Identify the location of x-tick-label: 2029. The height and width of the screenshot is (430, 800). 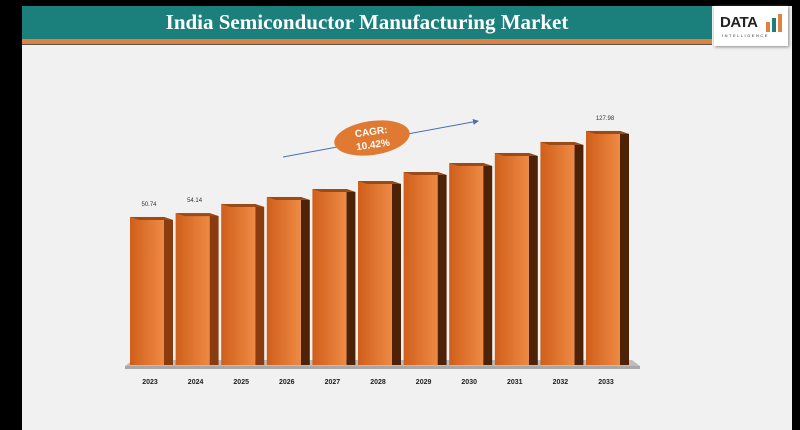
(424, 382).